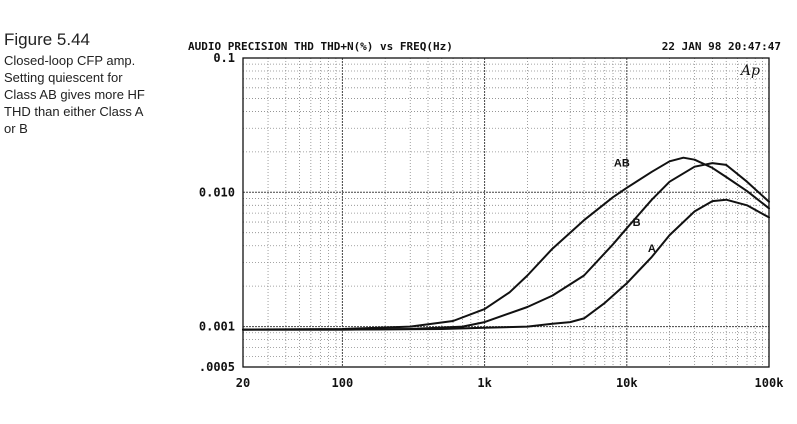  What do you see at coordinates (217, 367) in the screenshot?
I see `y-tick-label: .0005` at bounding box center [217, 367].